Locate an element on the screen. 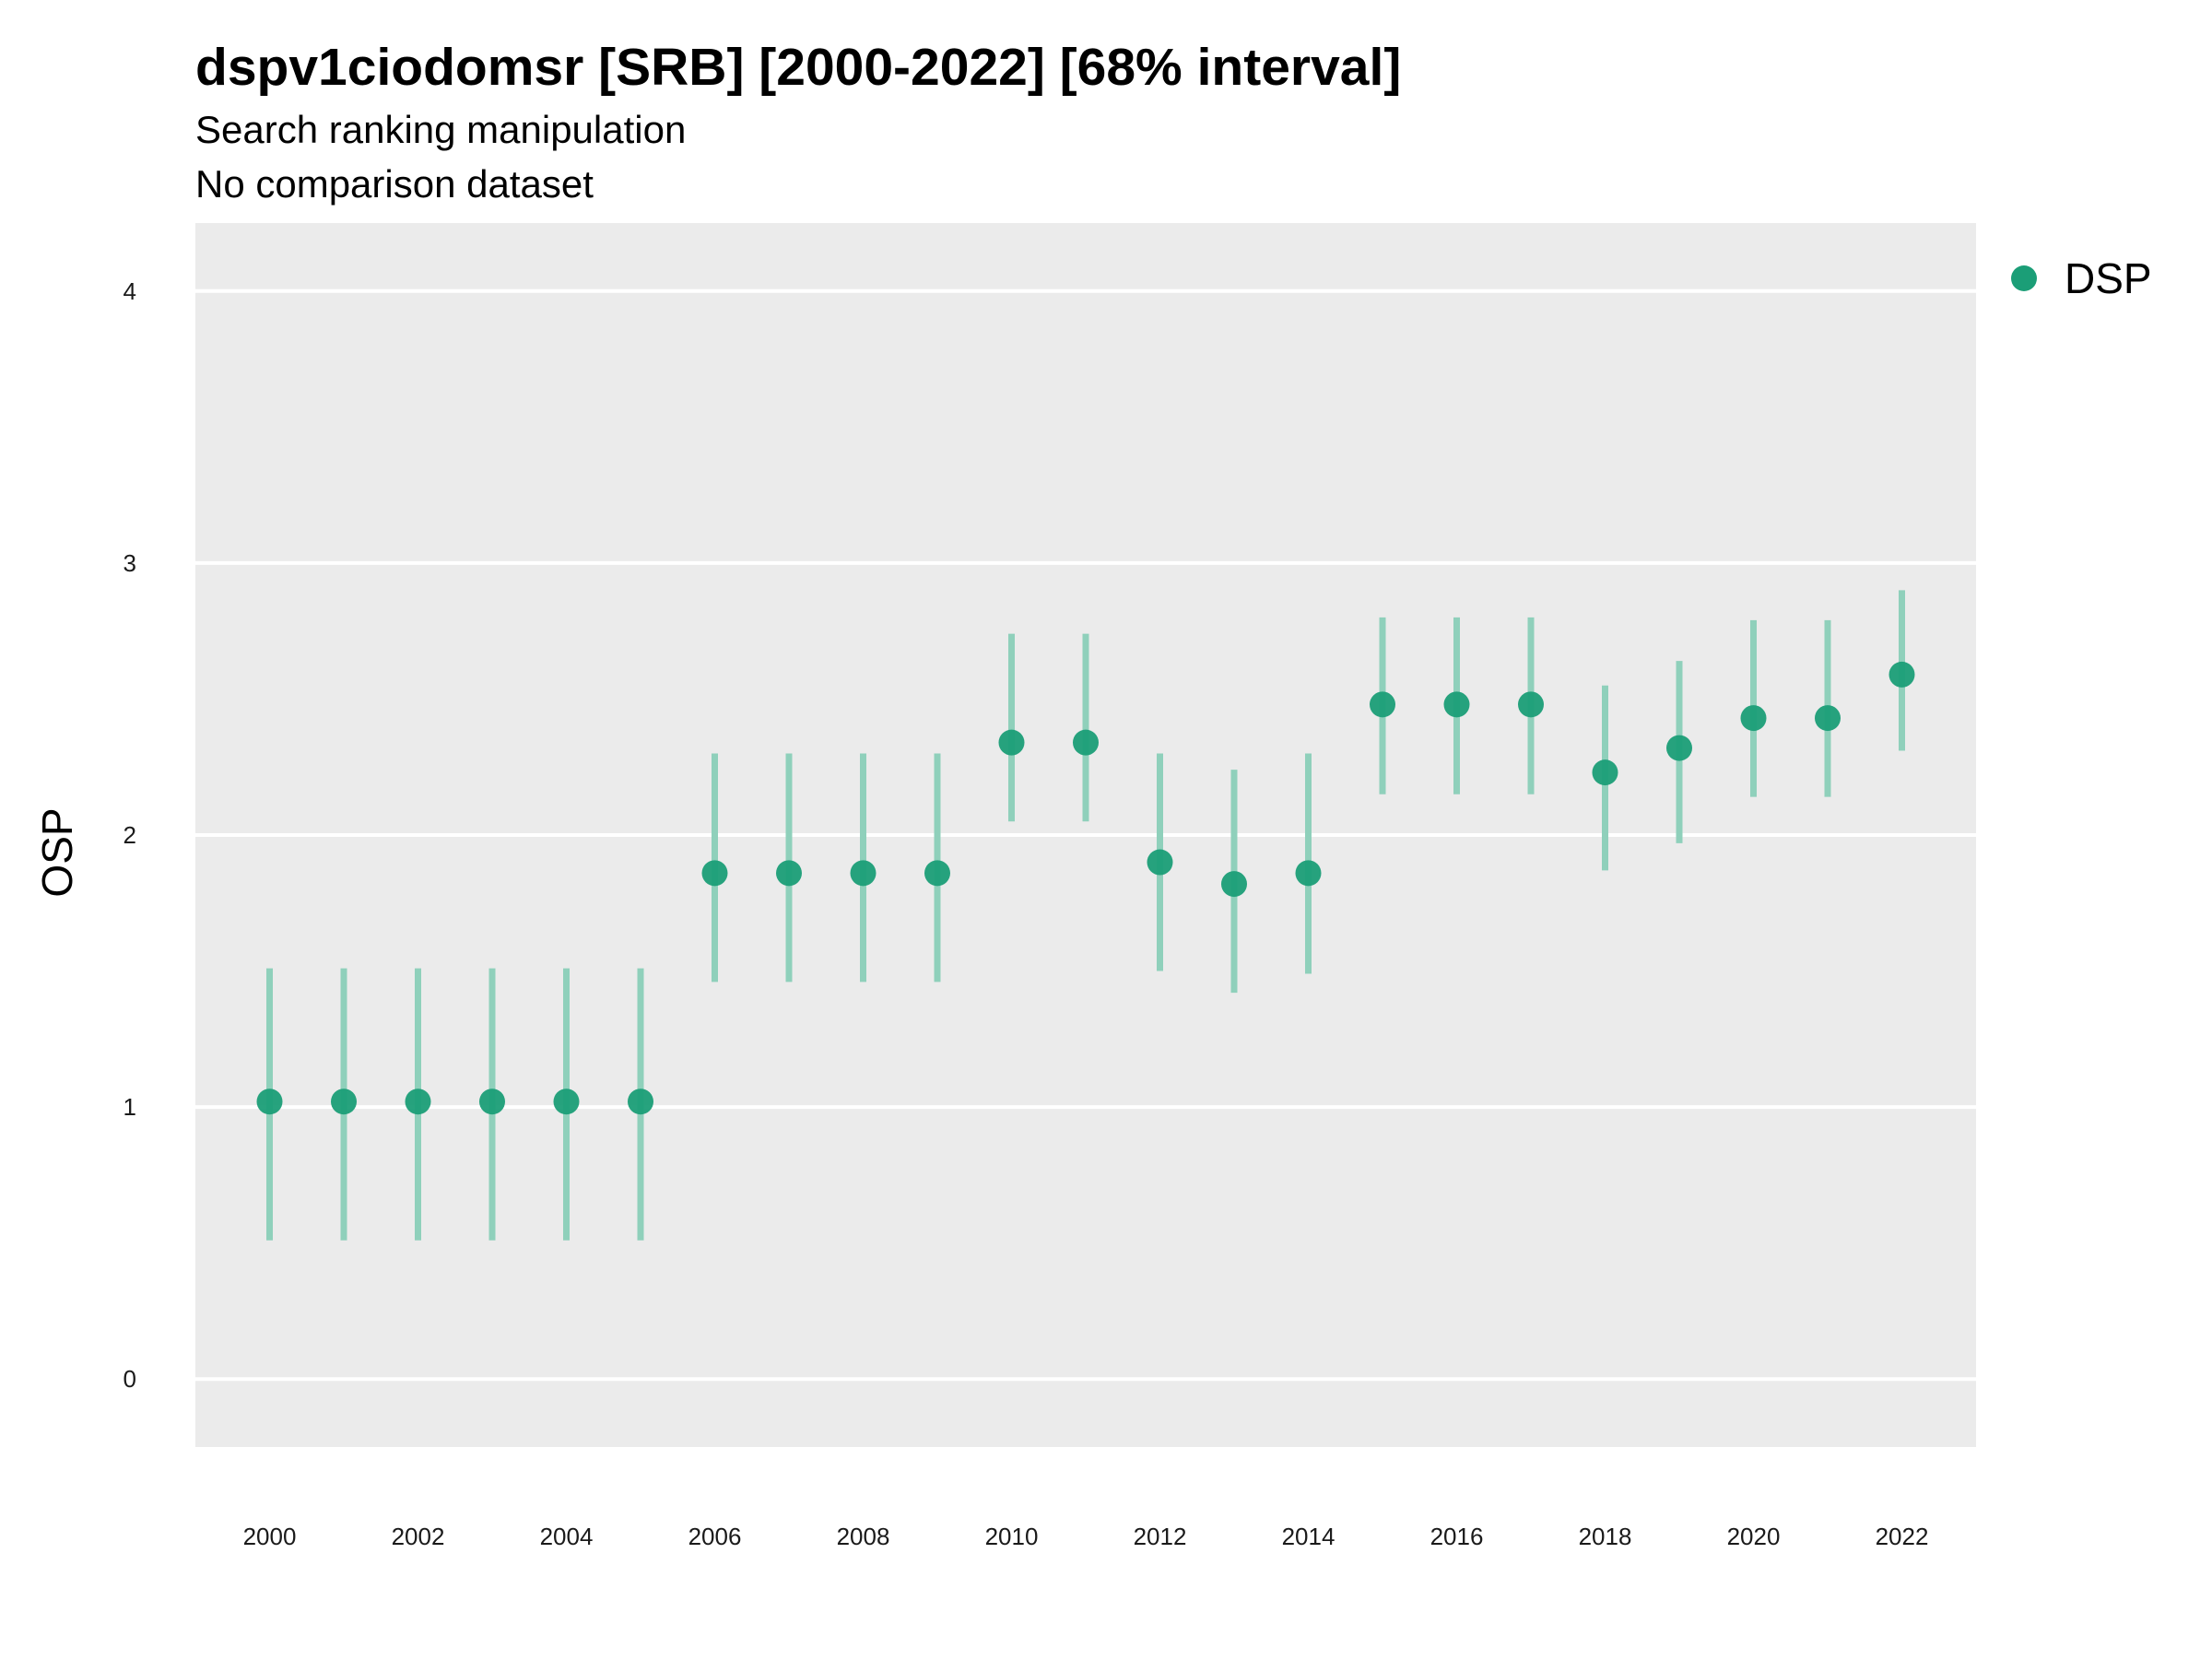  chart-subtitle-line1: Search ranking manipulation is located at coordinates (440, 129).